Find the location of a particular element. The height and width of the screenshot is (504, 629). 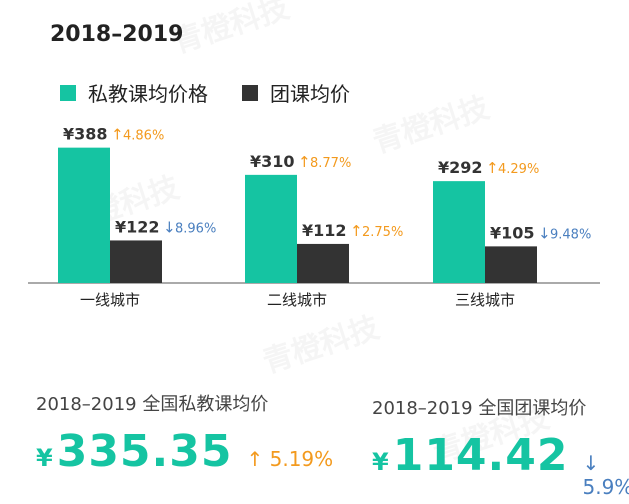

legend-label-group: 团课均价 is located at coordinates (310, 94).